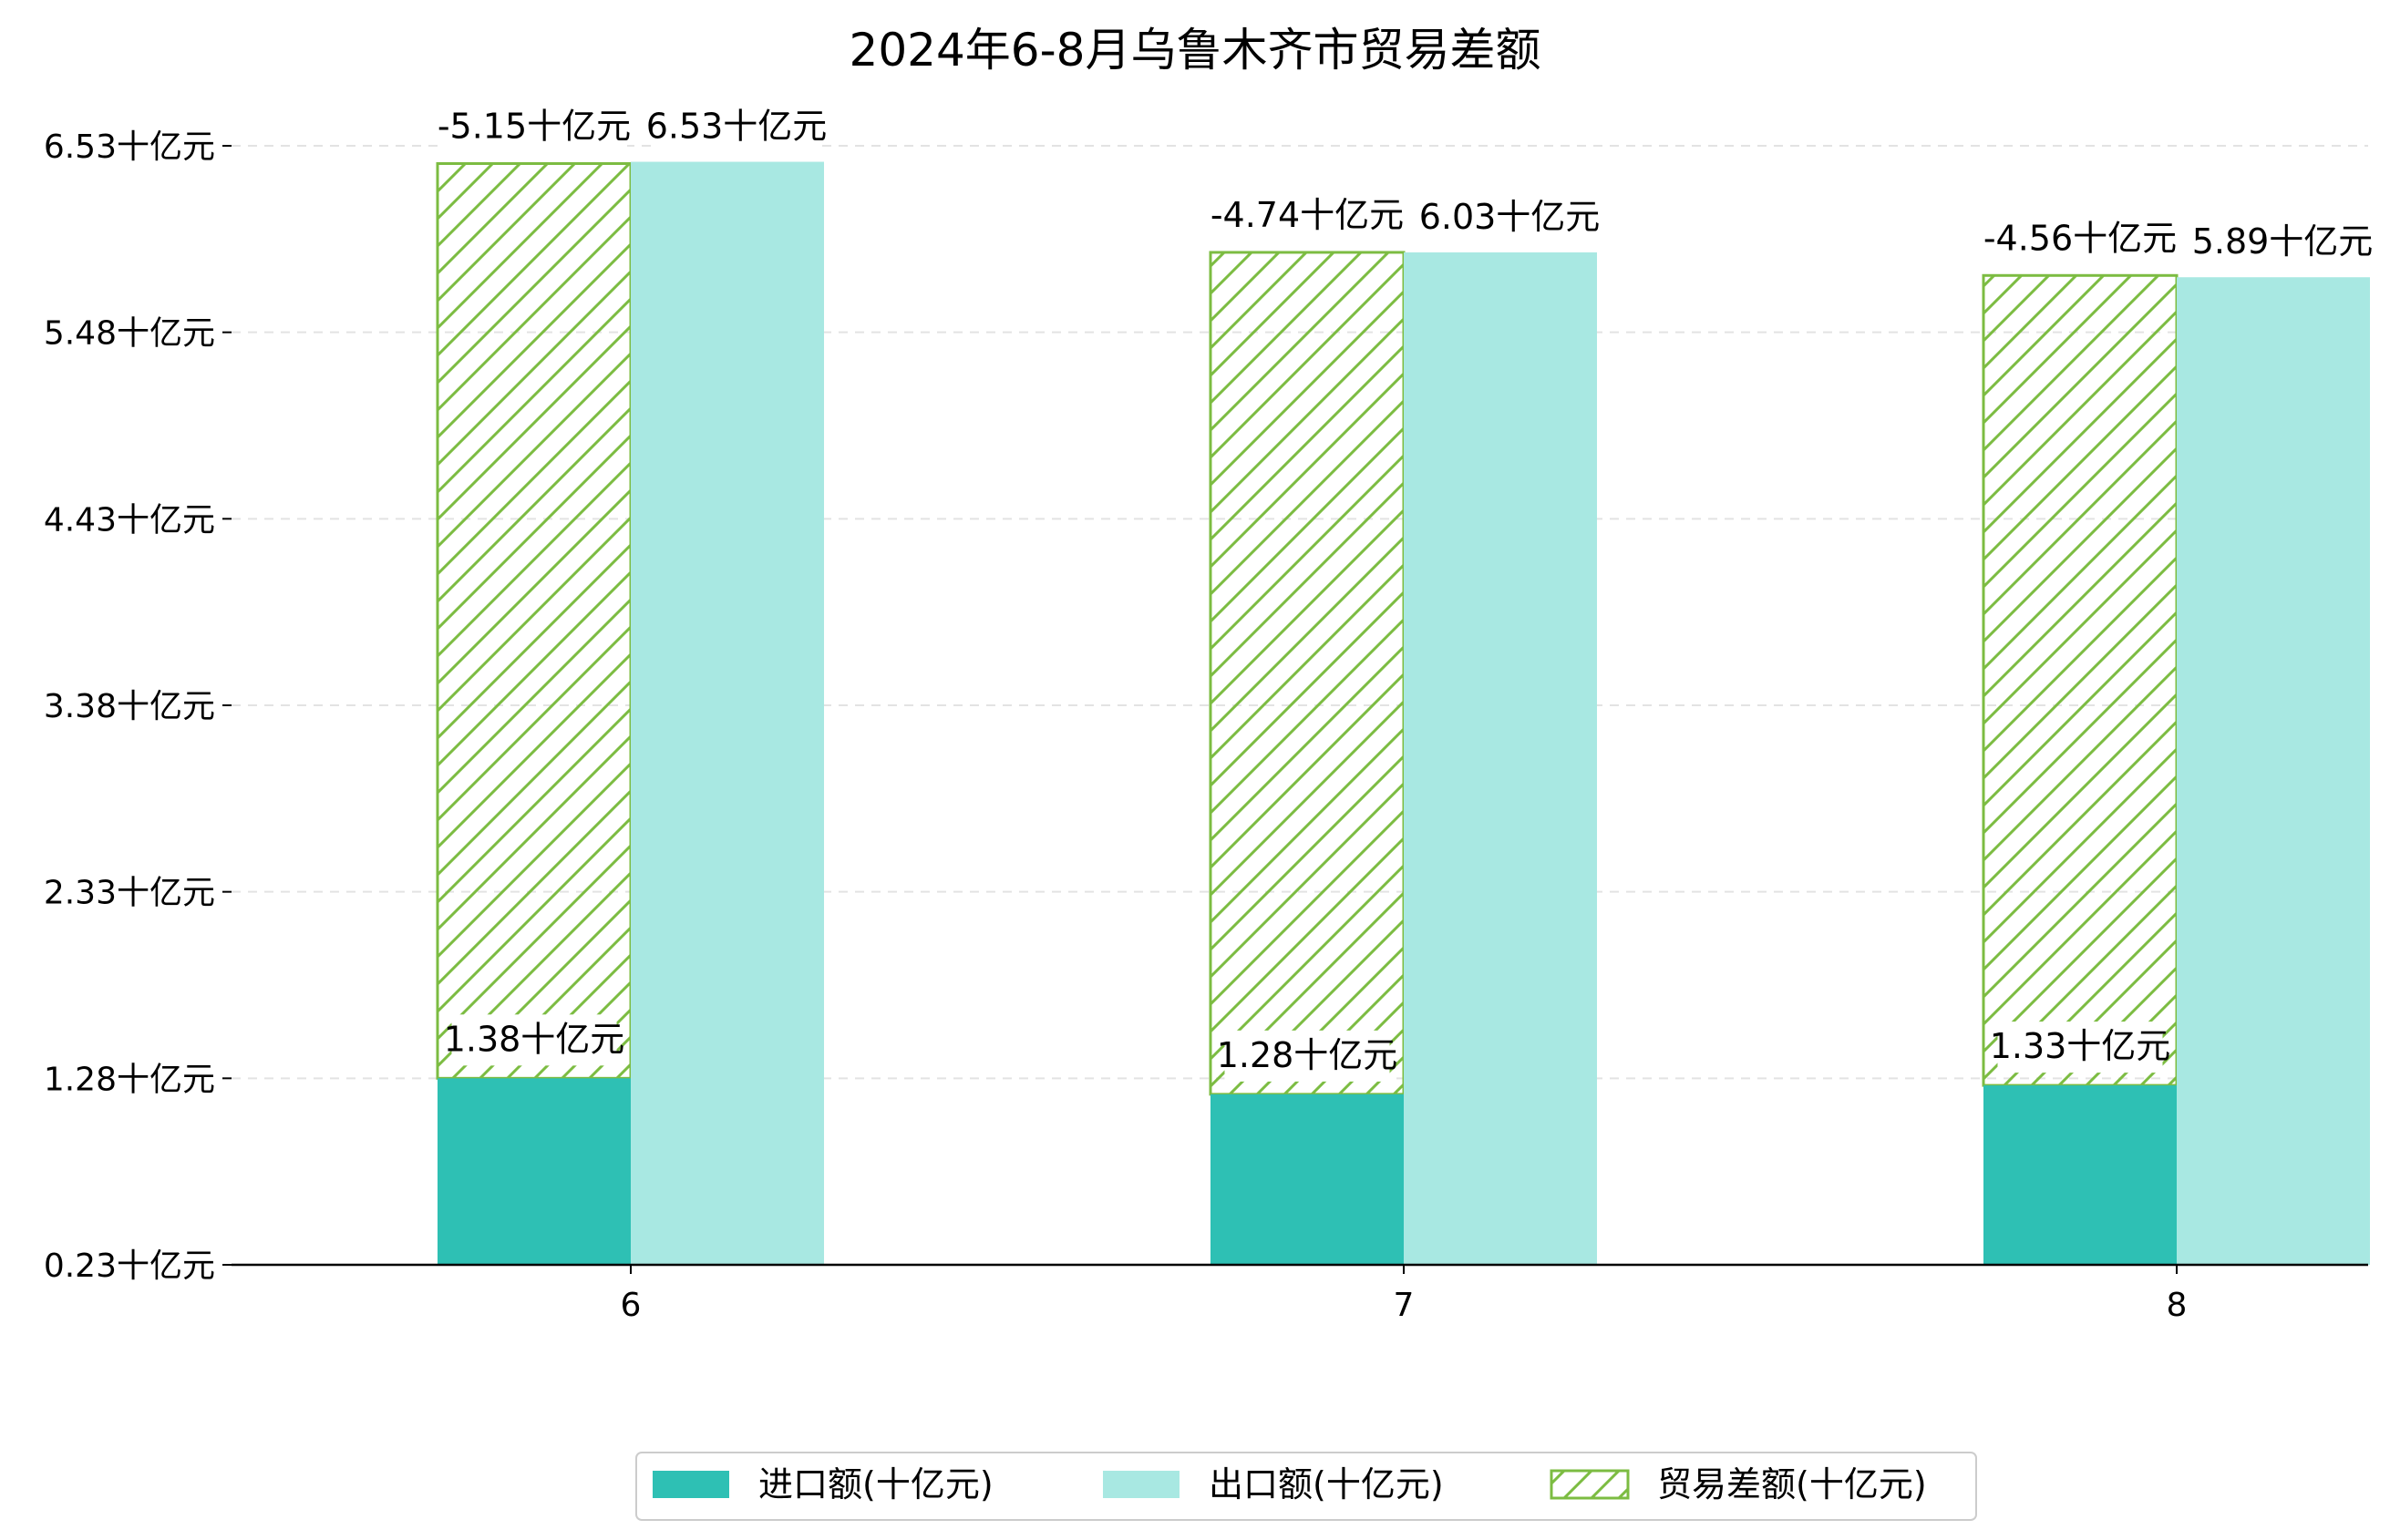 This screenshot has height=1540, width=2390. I want to click on export-value-label: 6.03十亿元, so click(1510, 217).